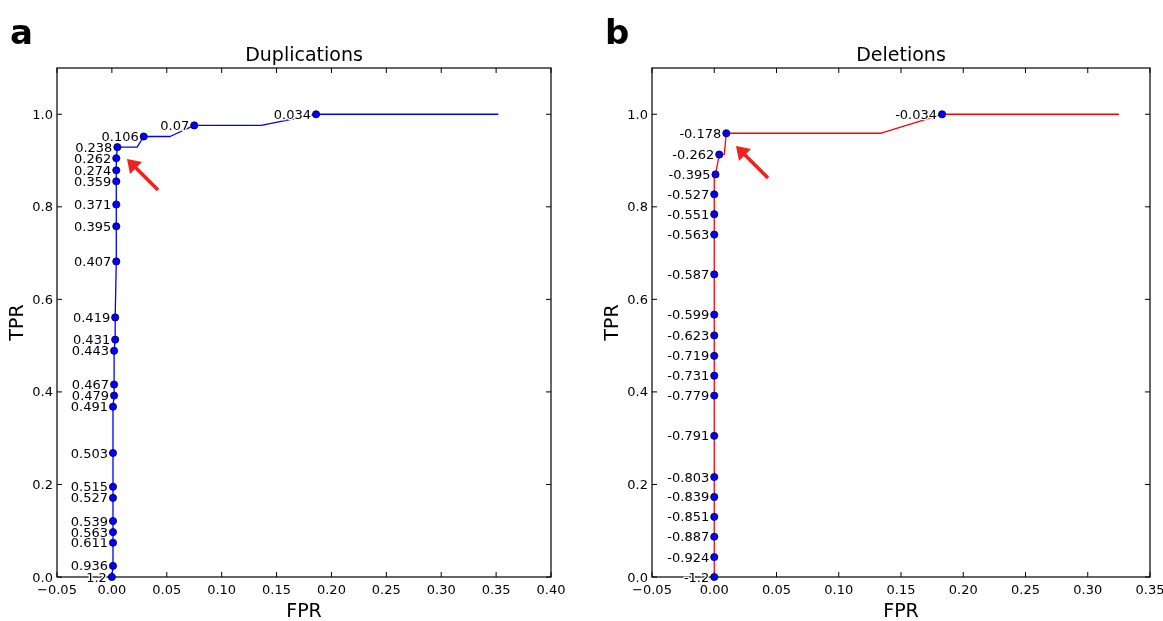 The height and width of the screenshot is (621, 1163). I want to click on annotation: 0.527, so click(89, 498).